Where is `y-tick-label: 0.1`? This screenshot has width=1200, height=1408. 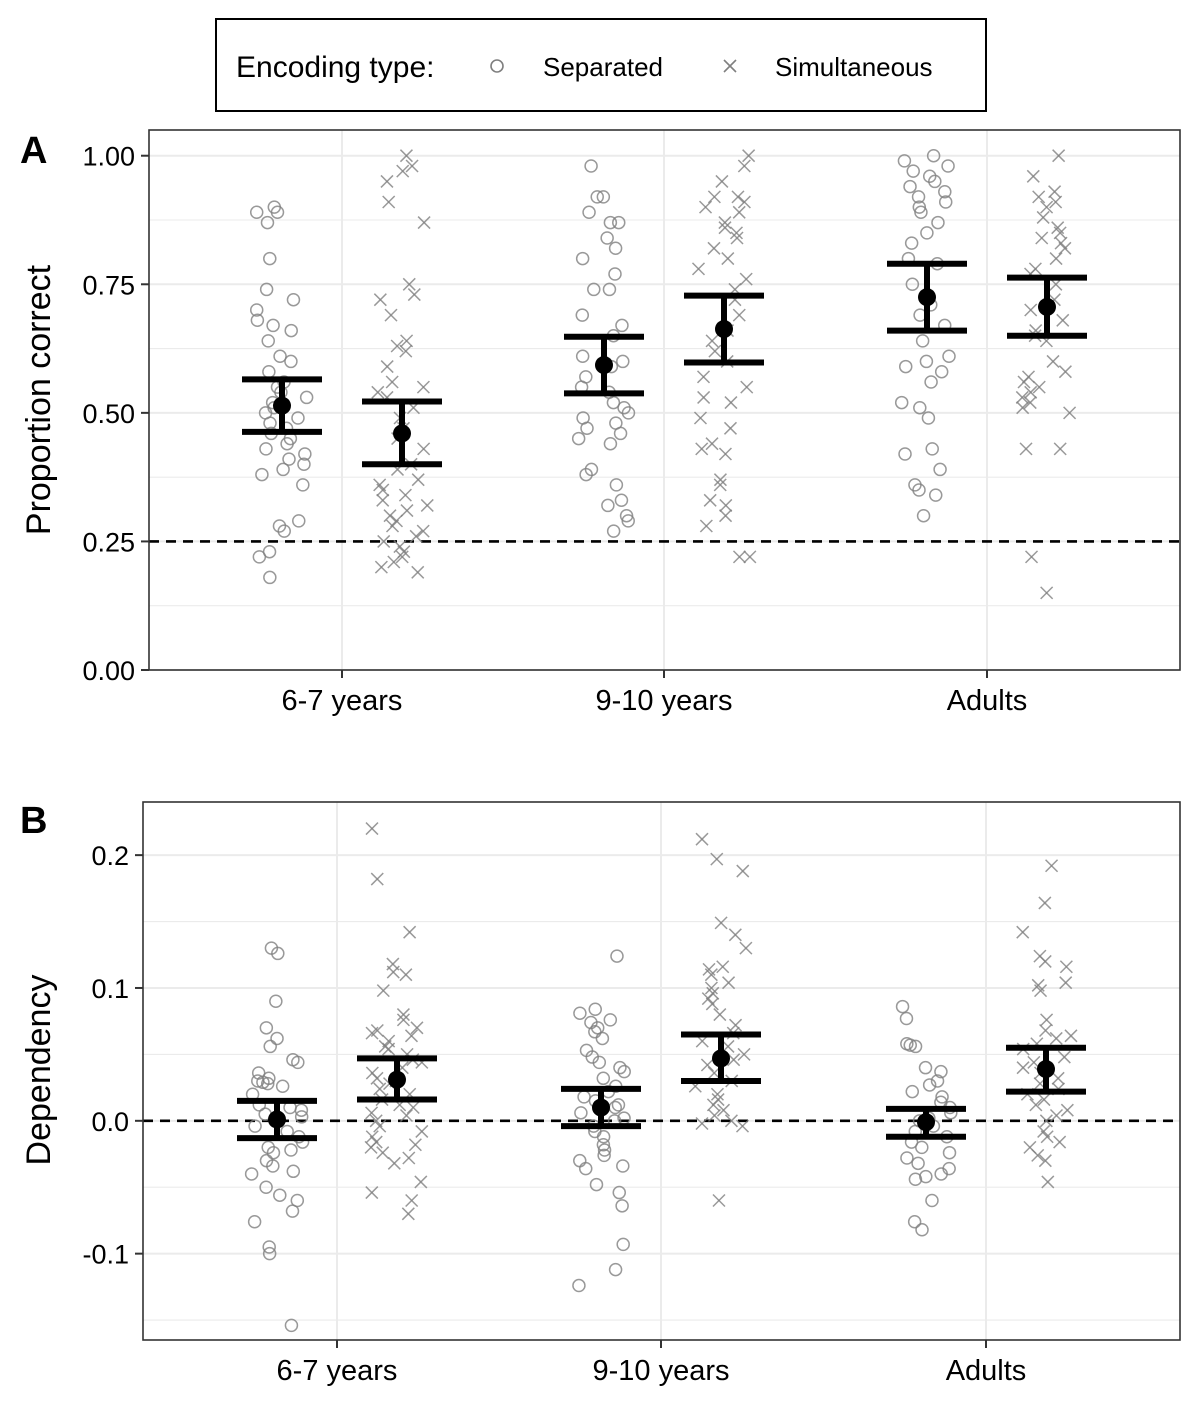
y-tick-label: 0.1 is located at coordinates (110, 989).